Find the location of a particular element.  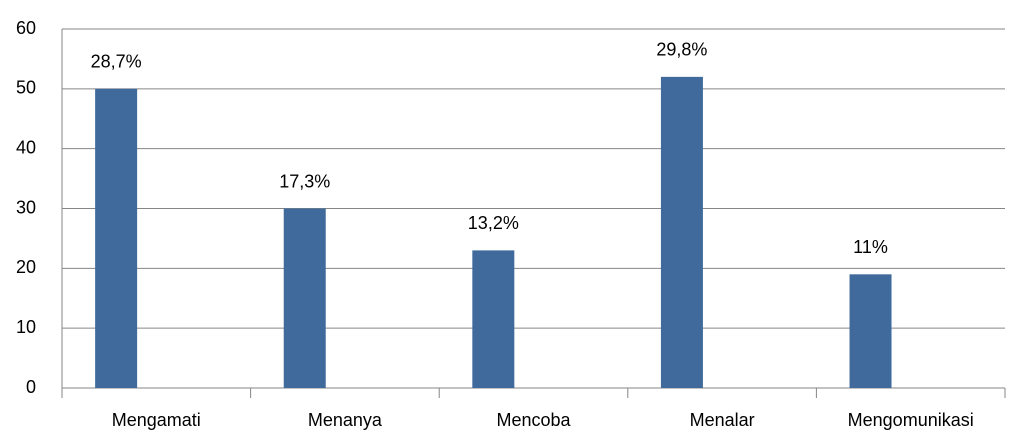

y-tick-label: 10 is located at coordinates (26, 327).